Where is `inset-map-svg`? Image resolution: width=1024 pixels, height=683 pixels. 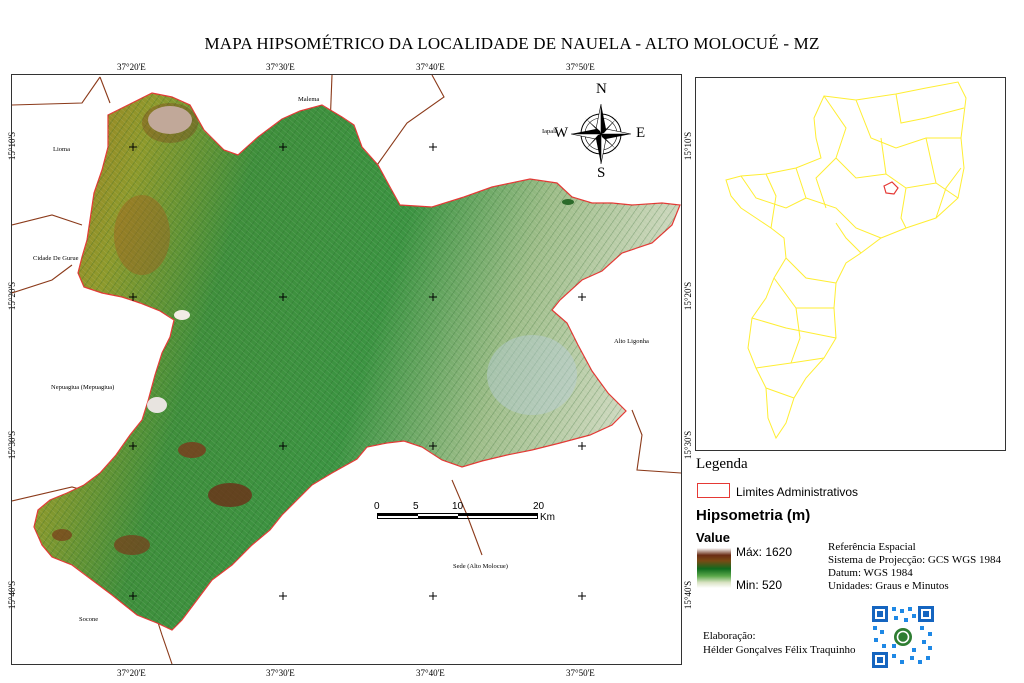 inset-map-svg is located at coordinates (846, 260).